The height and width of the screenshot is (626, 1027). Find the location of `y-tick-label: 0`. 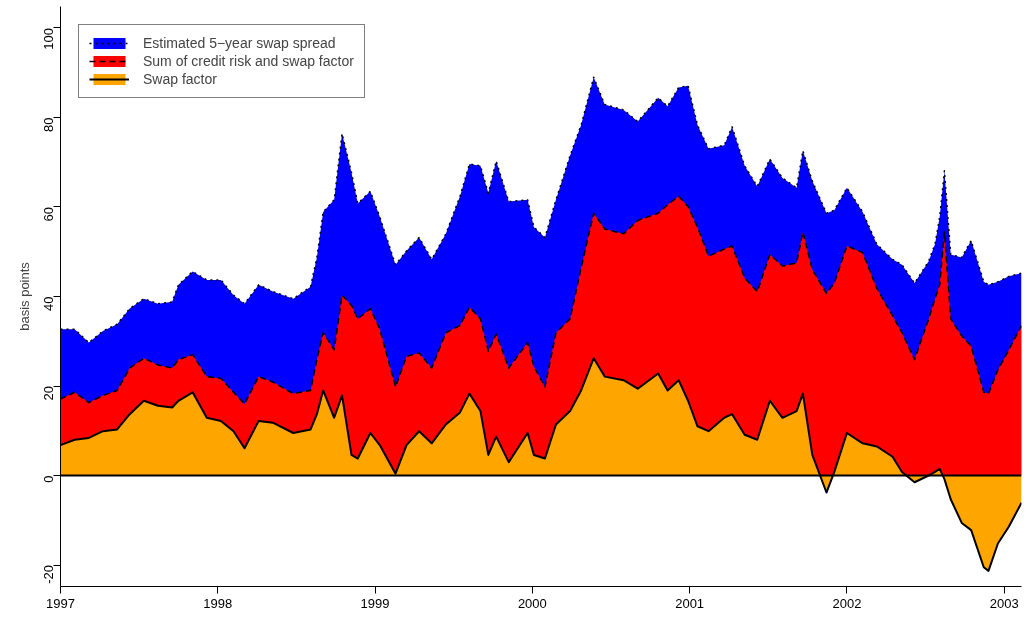

y-tick-label: 0 is located at coordinates (48, 479).